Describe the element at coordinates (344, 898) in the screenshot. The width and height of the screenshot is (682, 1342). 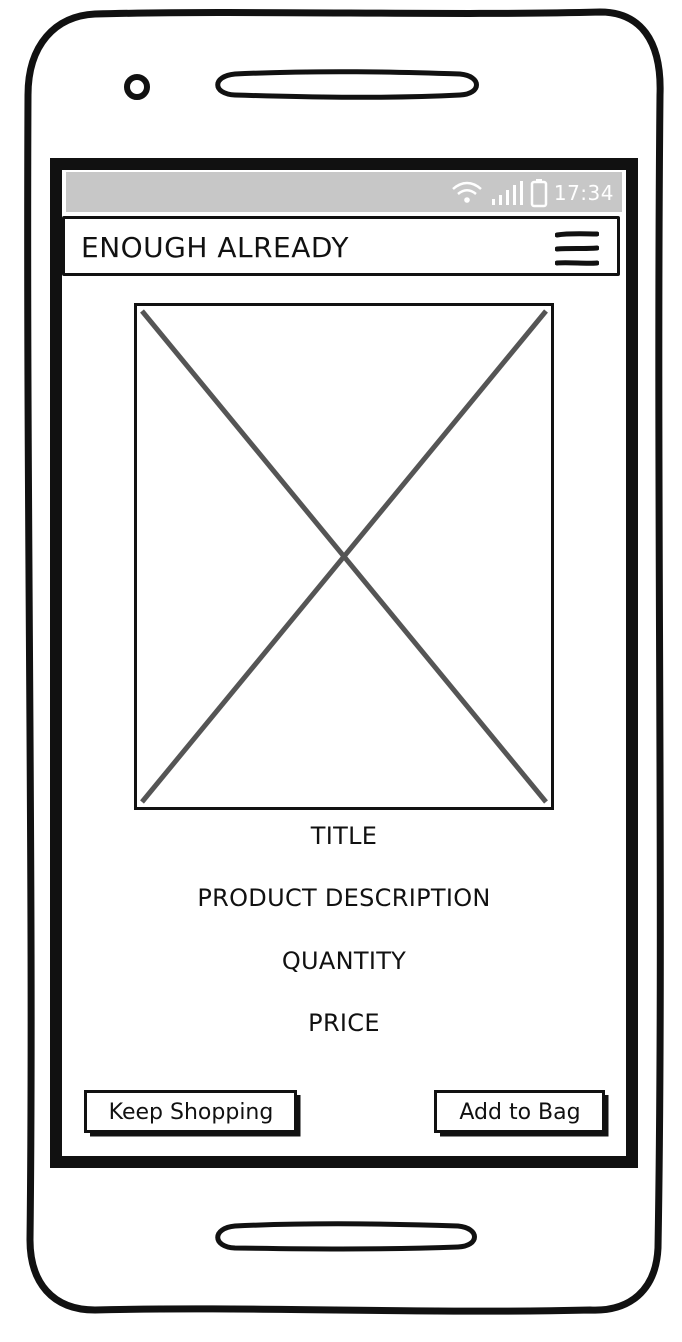
I see `product-description: PRODUCT DESCRIPTION` at that location.